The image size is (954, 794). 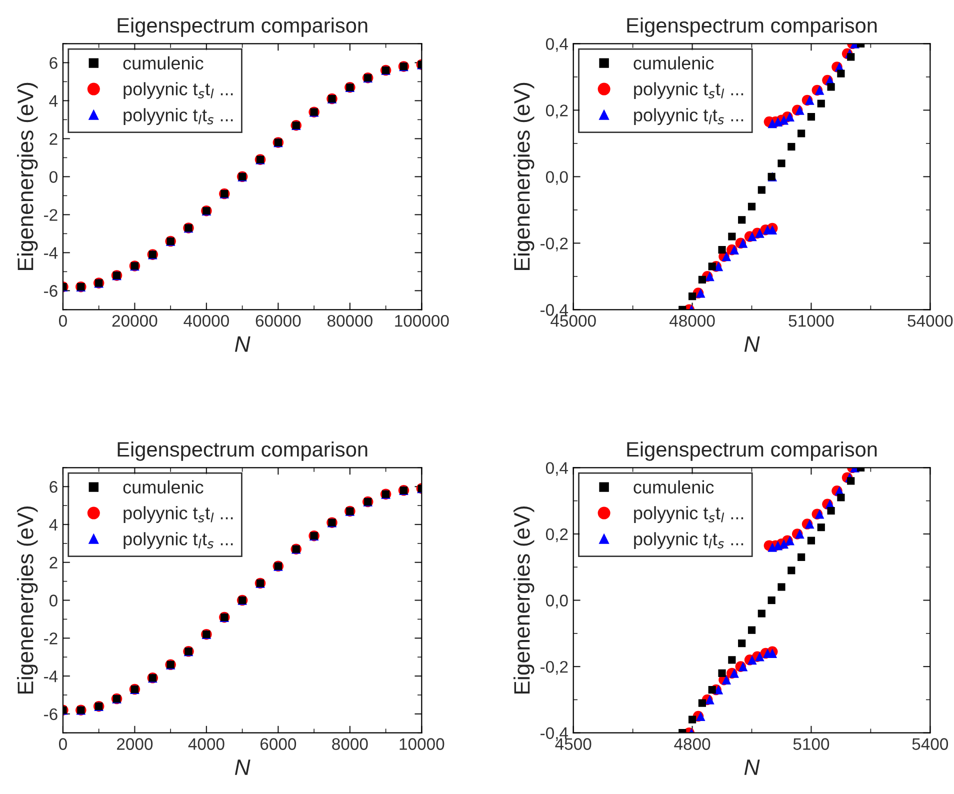 I want to click on x-tick-label: 51000, so click(x=811, y=320).